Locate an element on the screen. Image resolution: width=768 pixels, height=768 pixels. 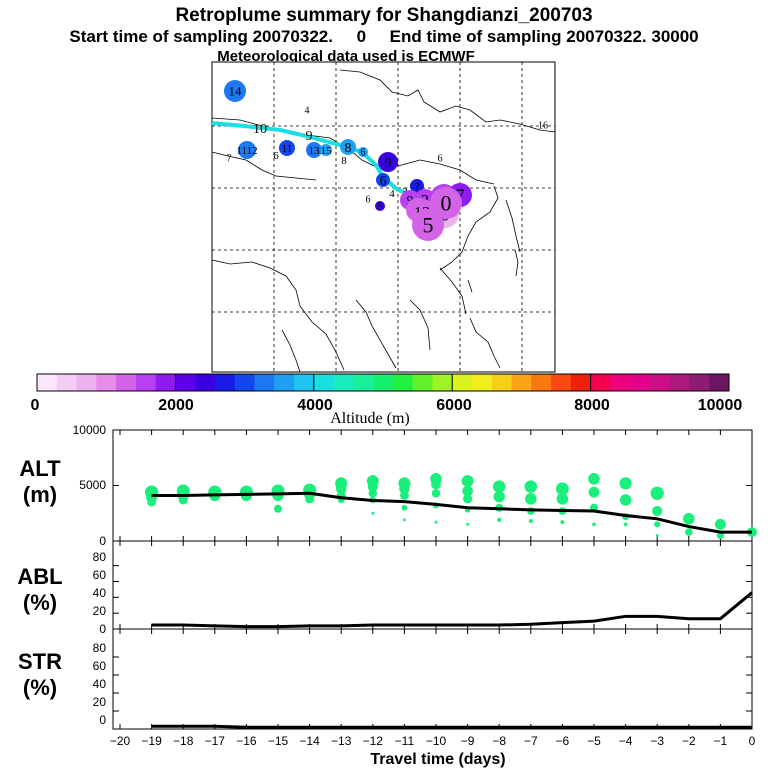
map-marker-label: 1112 is located at coordinates (246, 151).